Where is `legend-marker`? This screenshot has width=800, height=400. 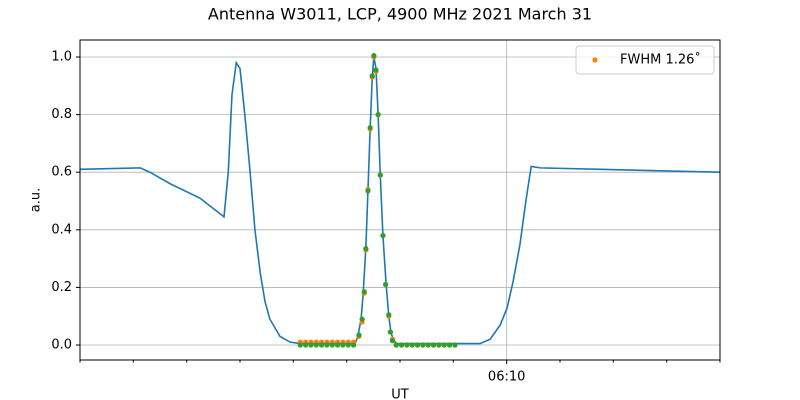 legend-marker is located at coordinates (595, 60).